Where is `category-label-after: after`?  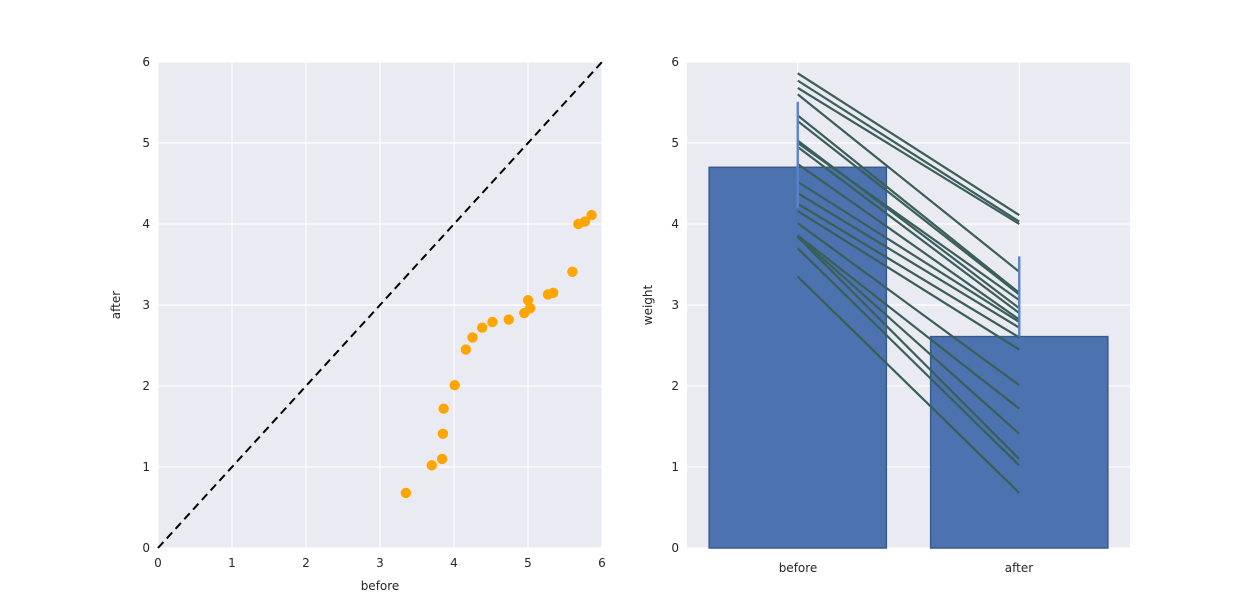
category-label-after: after is located at coordinates (1019, 568).